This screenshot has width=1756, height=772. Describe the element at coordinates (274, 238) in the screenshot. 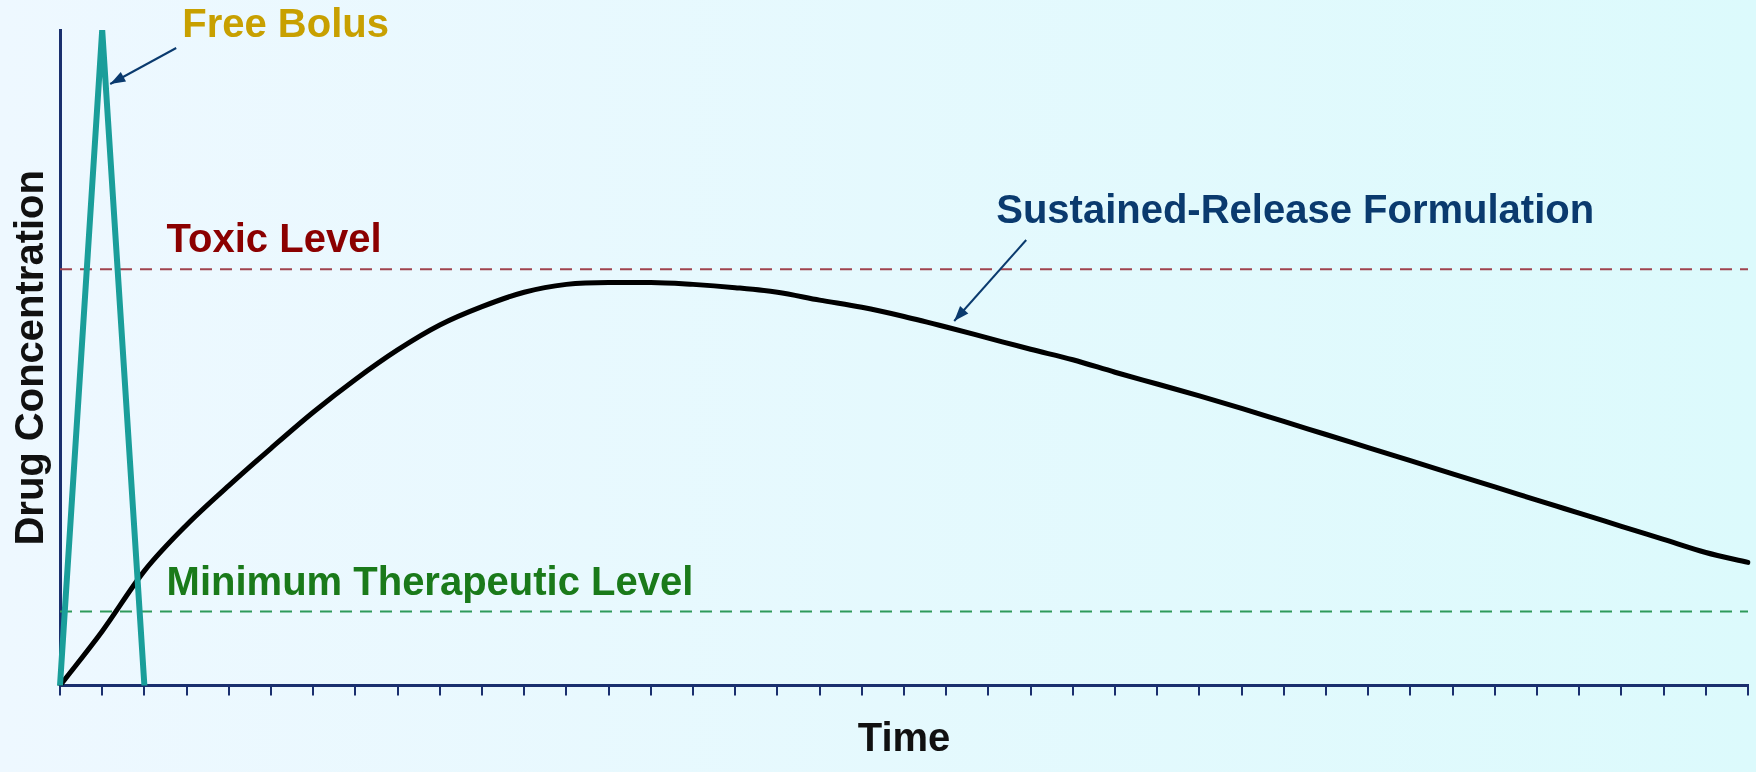

I see `ref-line-label: Toxic Level` at that location.